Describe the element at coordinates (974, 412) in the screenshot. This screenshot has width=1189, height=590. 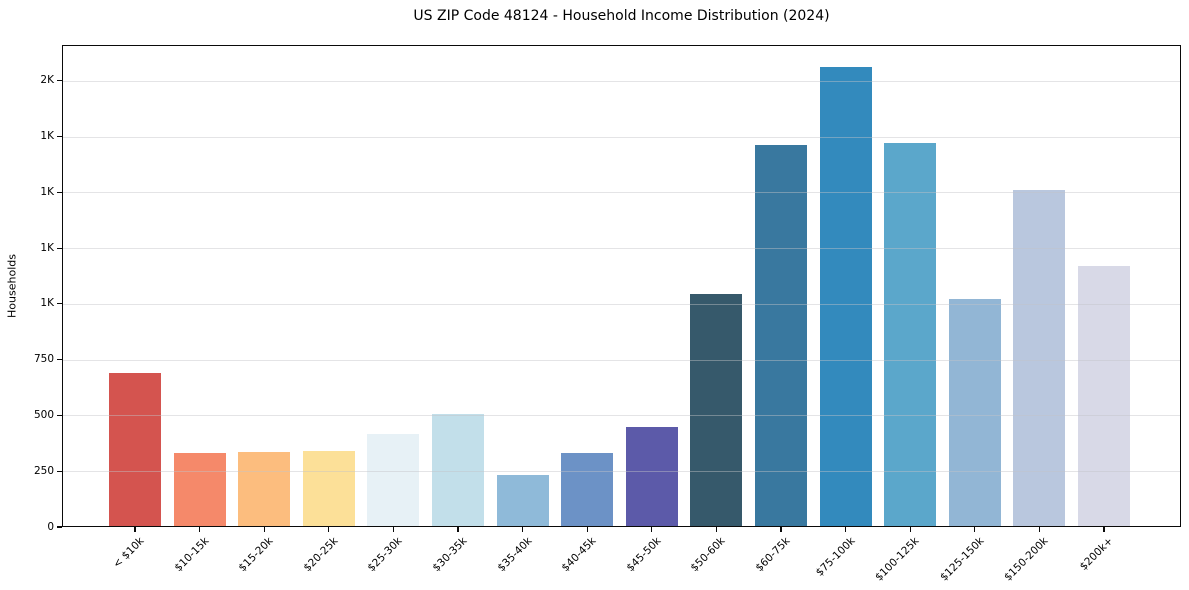
I see `bar-125-150k` at that location.